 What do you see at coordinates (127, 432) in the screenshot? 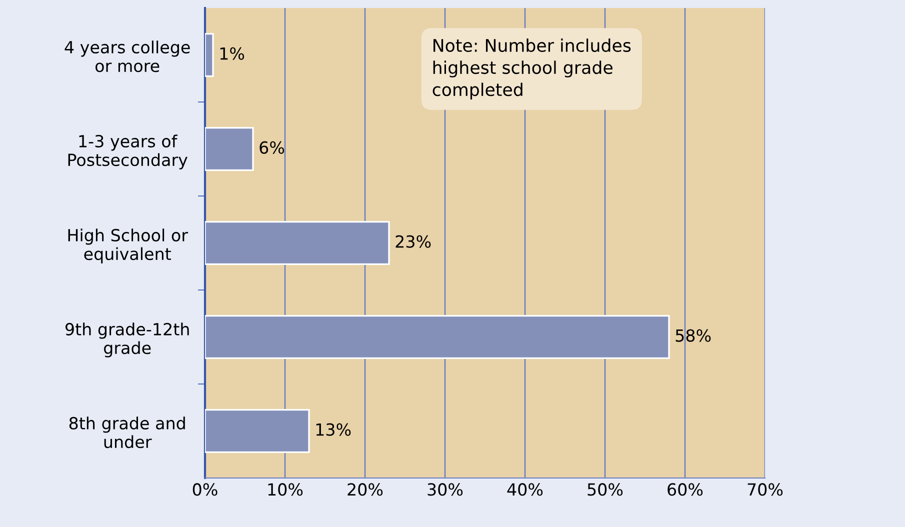
I see `y-tick-label: 8th grade and under` at bounding box center [127, 432].